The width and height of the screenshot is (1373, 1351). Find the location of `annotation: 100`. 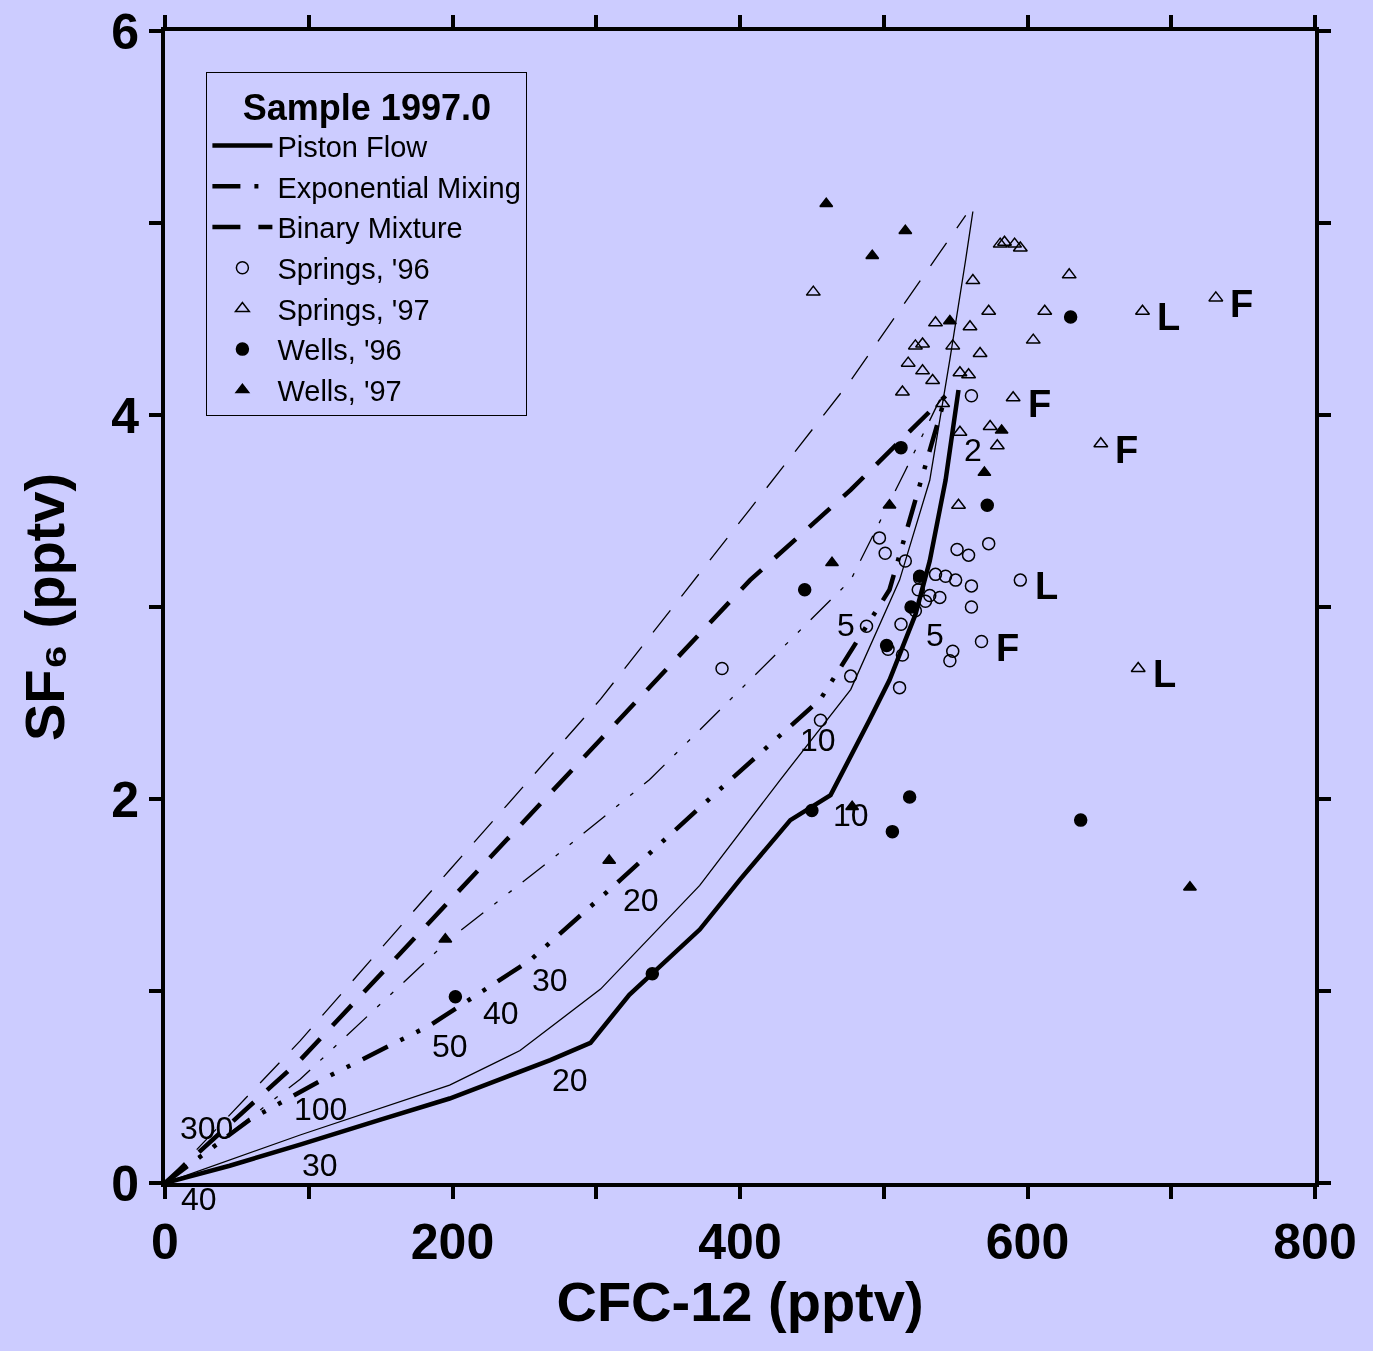

annotation: 100 is located at coordinates (321, 1109).